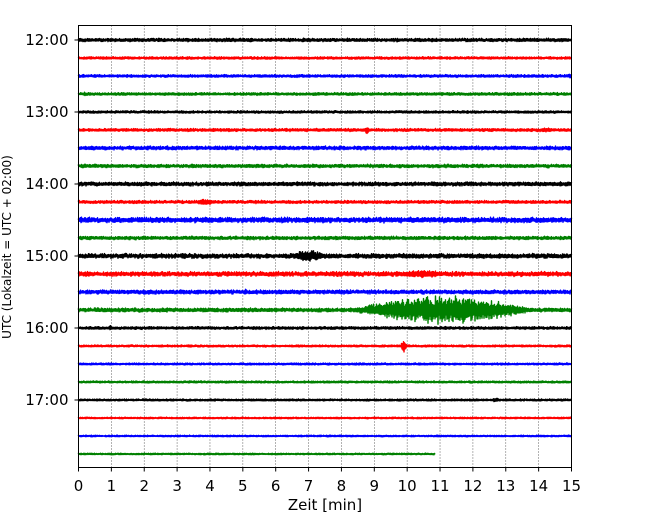 This screenshot has height=520, width=650. What do you see at coordinates (571, 486) in the screenshot?
I see `x-tick-label: 15` at bounding box center [571, 486].